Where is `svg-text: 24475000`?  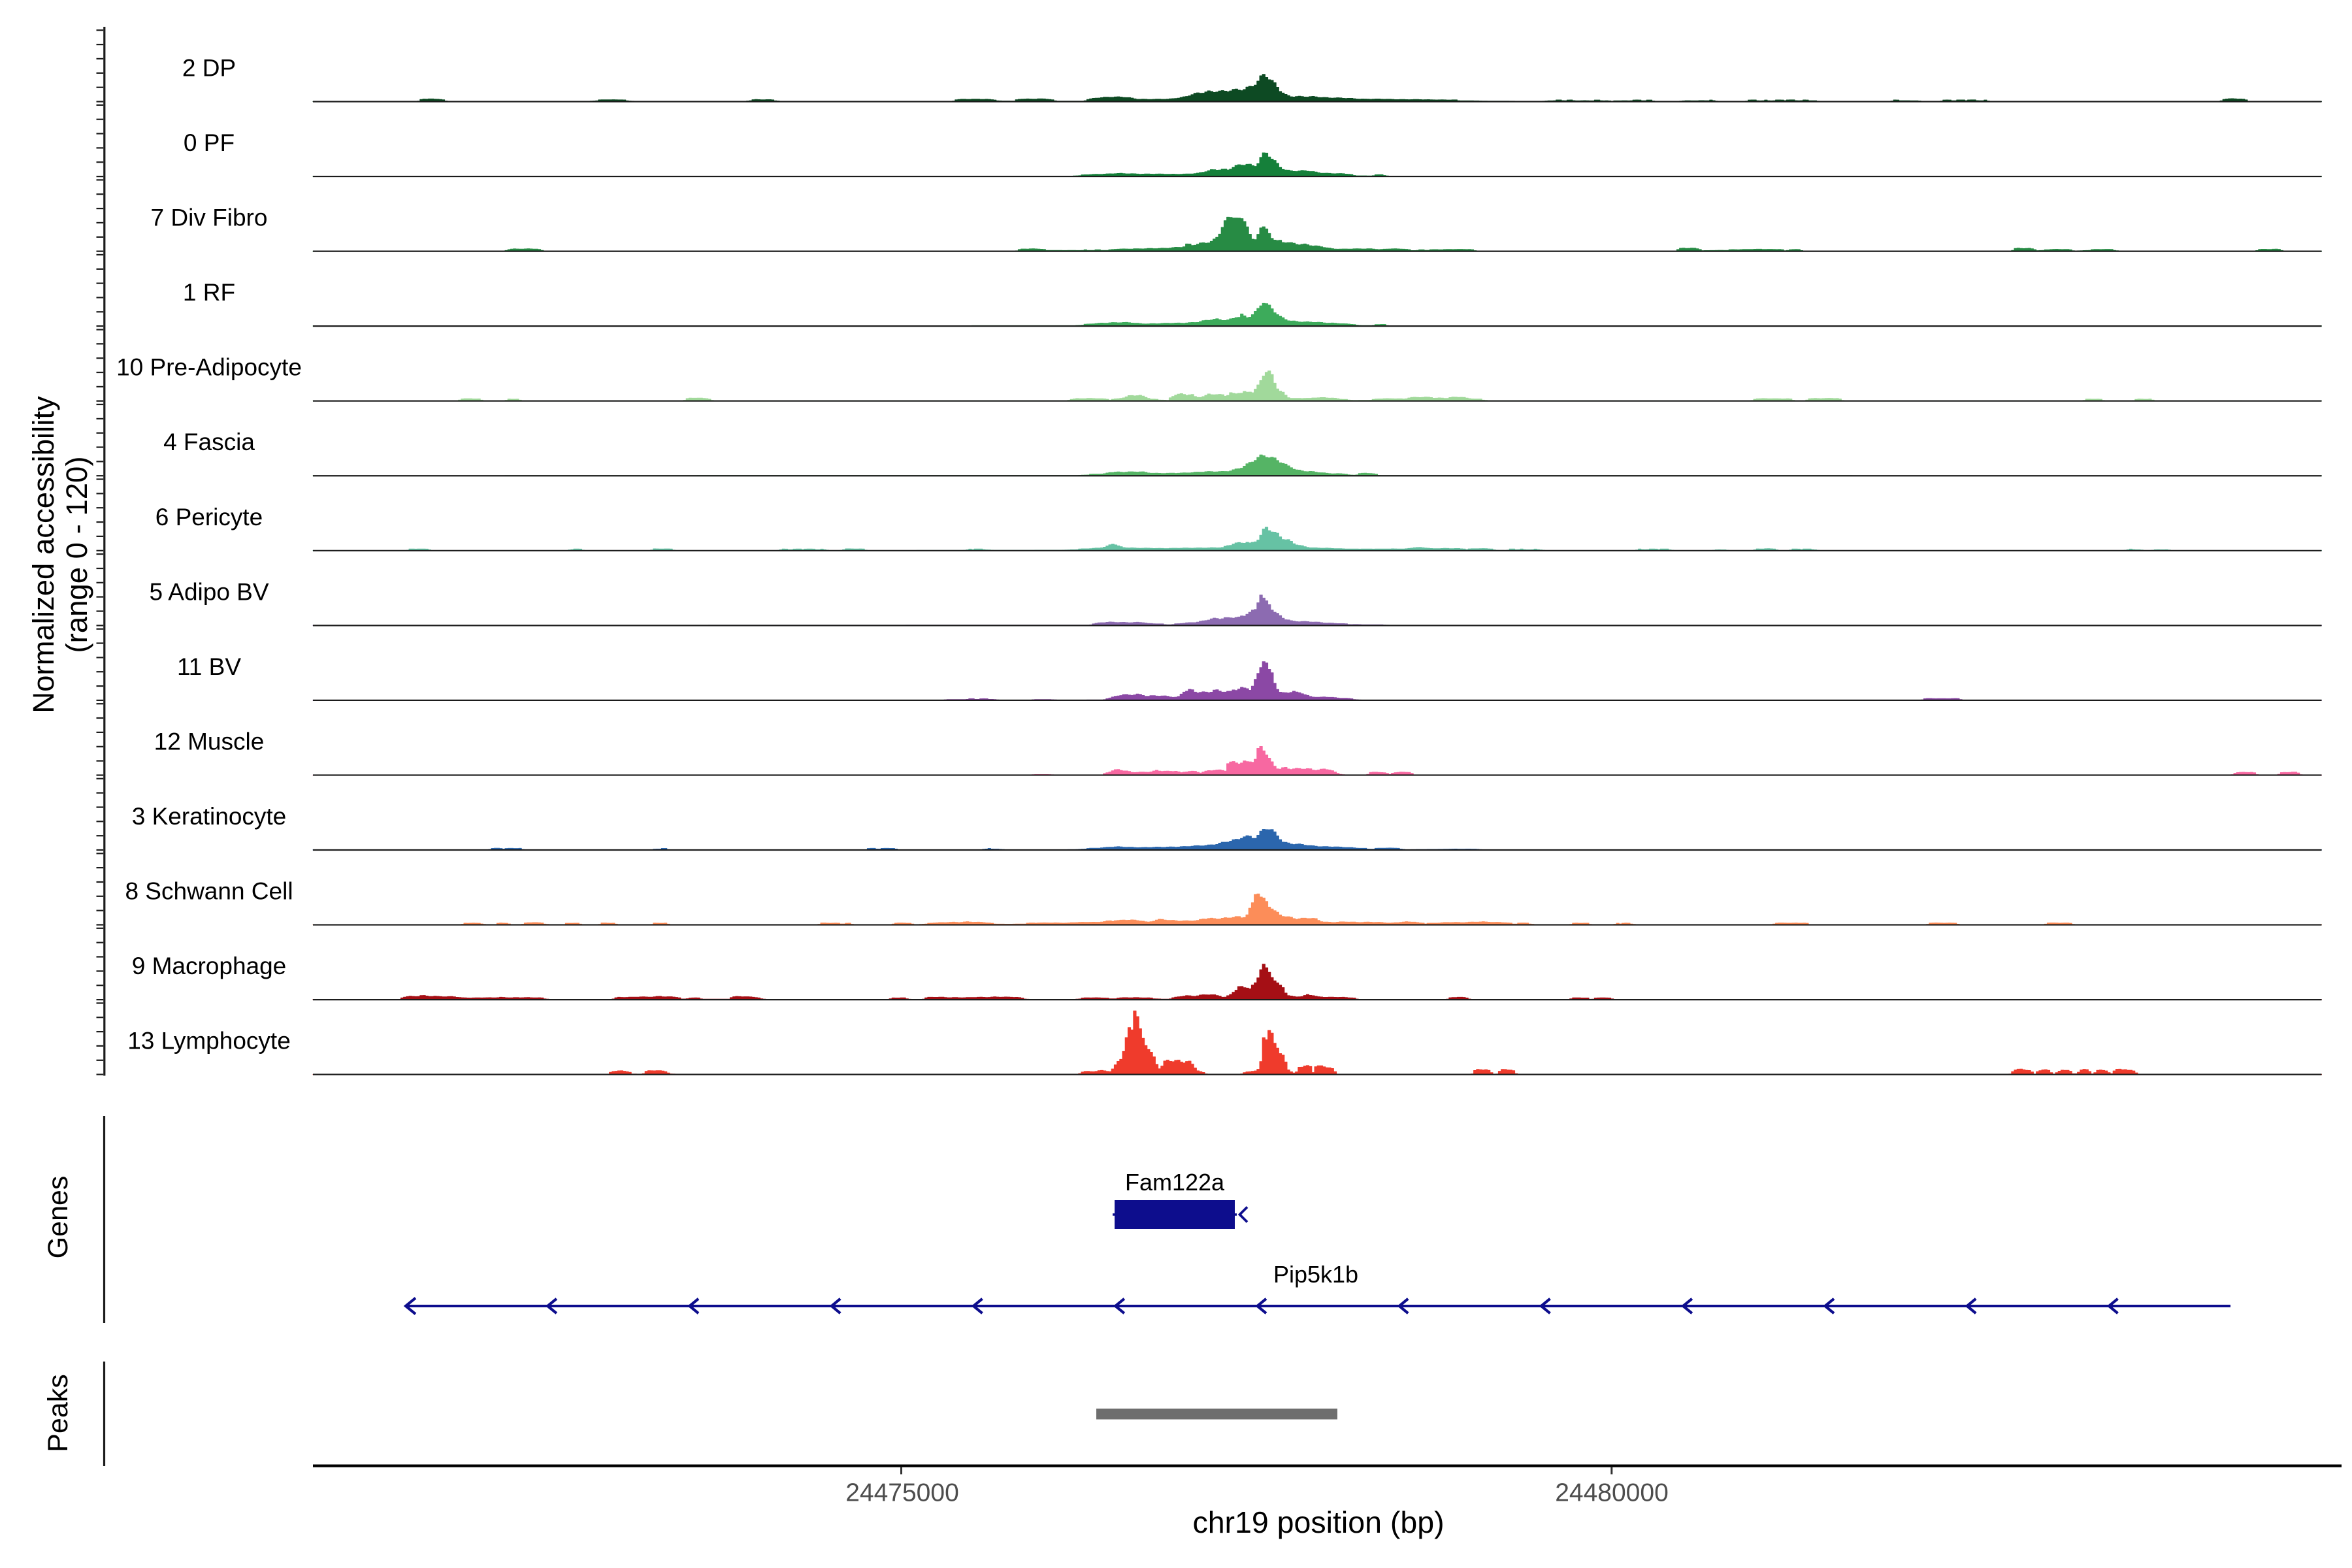 svg-text: 24475000 is located at coordinates (902, 1493).